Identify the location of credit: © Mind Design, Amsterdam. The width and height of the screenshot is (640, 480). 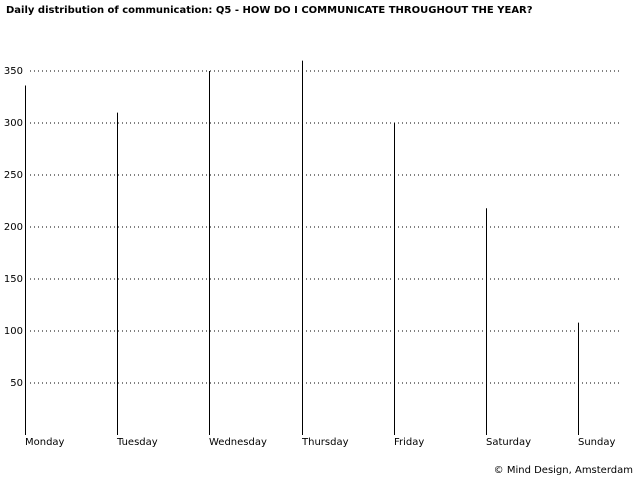
(563, 470).